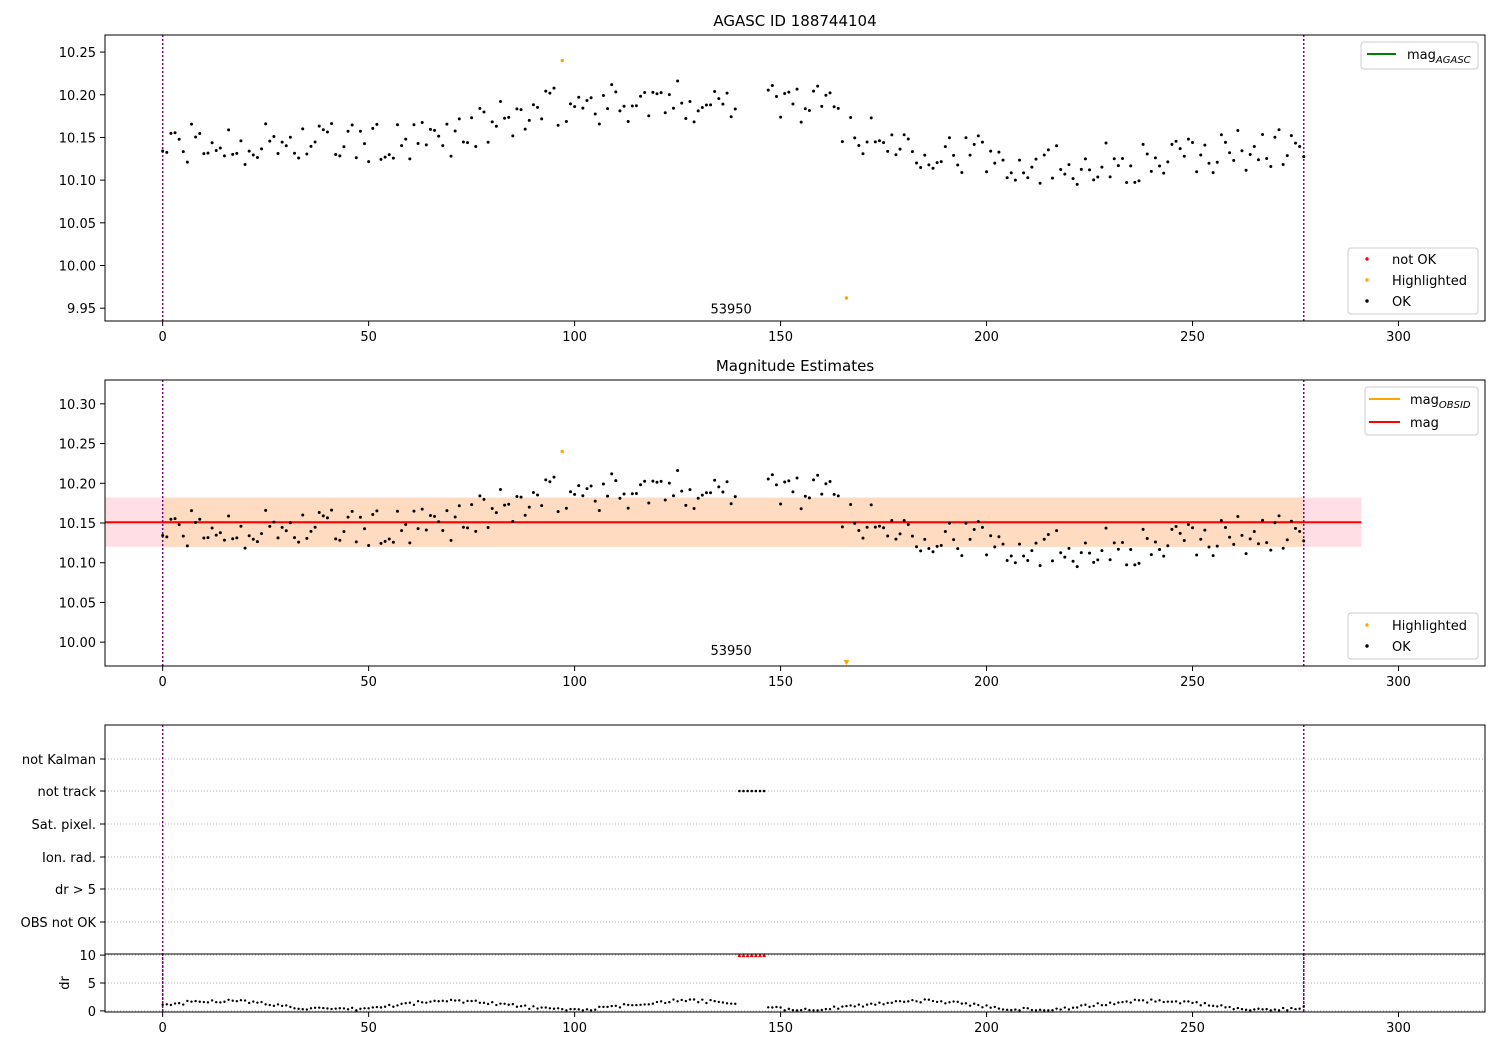 The image size is (1500, 1050). Describe the element at coordinates (1367, 625) in the screenshot. I see `legend-highlighted-marker` at that location.